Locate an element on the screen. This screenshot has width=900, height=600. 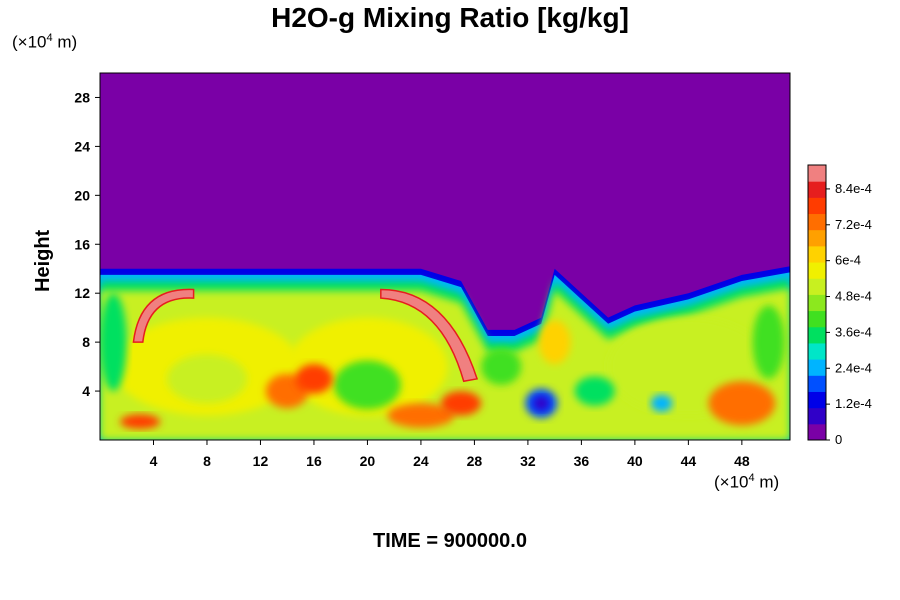
x-axis-ticks: 4 8 12 16 20 24 28 32 36 40 44 48 is located at coordinates (450, 454).